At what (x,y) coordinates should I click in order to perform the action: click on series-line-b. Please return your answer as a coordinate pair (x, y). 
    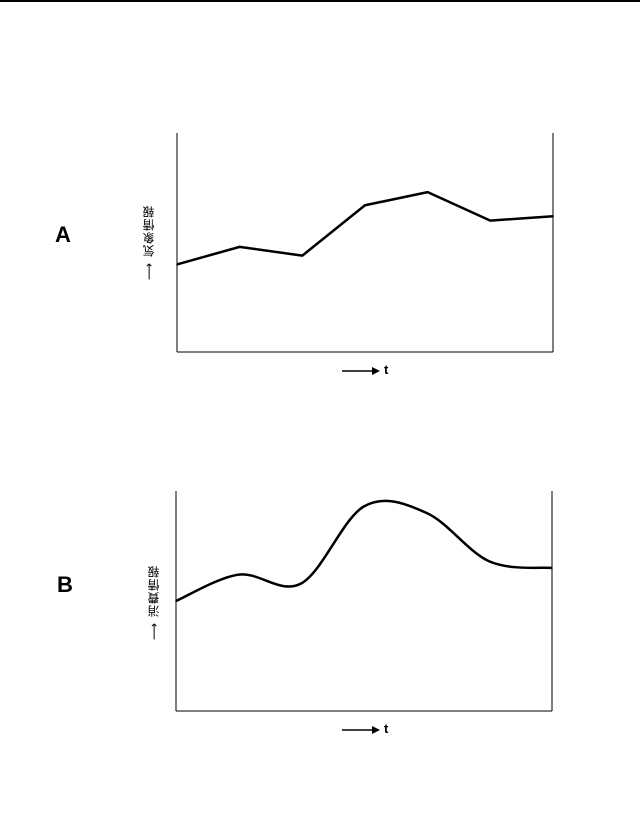
    Looking at the image, I should click on (364, 551).